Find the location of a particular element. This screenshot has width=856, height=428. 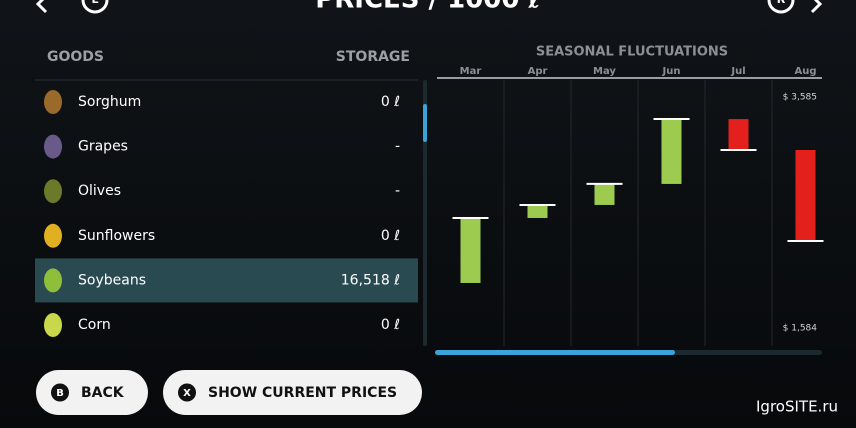

month-label: Jun is located at coordinates (671, 71).